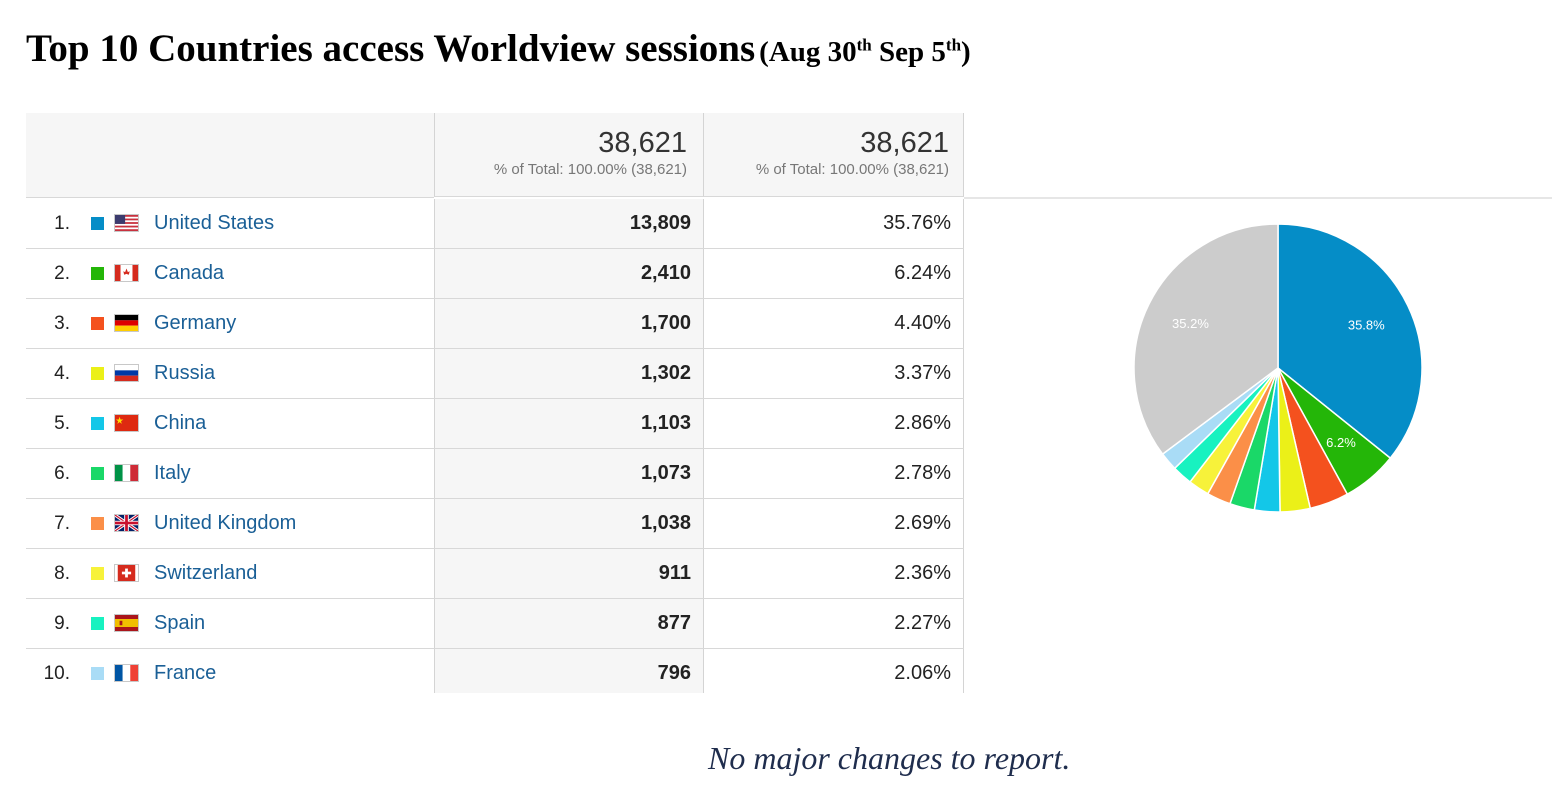 This screenshot has height=797, width=1552. Describe the element at coordinates (214, 223) in the screenshot. I see `country-link: United States` at that location.